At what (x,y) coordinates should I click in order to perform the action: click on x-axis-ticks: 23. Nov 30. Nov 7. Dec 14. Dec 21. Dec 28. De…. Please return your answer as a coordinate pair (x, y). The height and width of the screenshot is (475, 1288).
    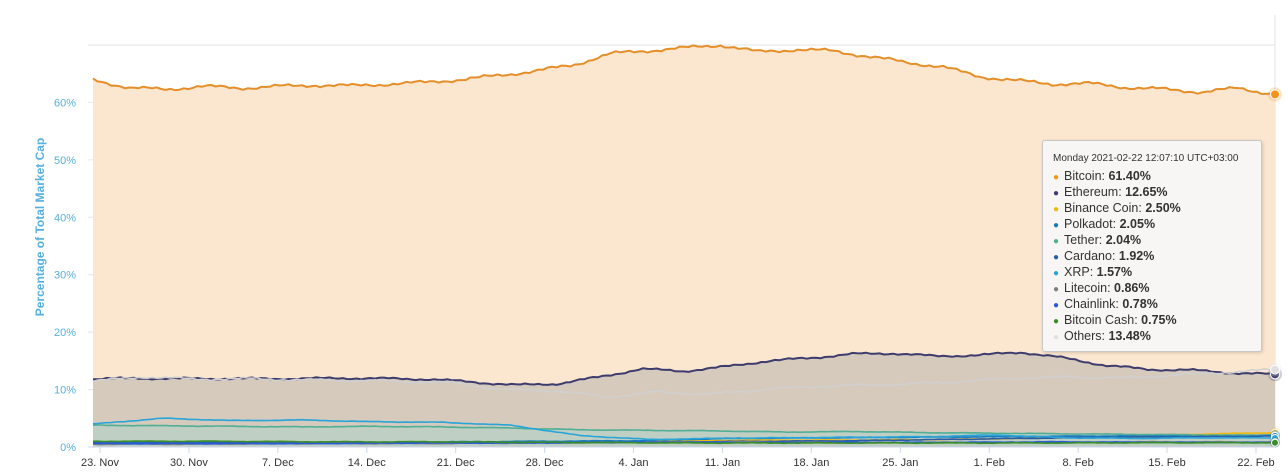
    Looking at the image, I should click on (678, 457).